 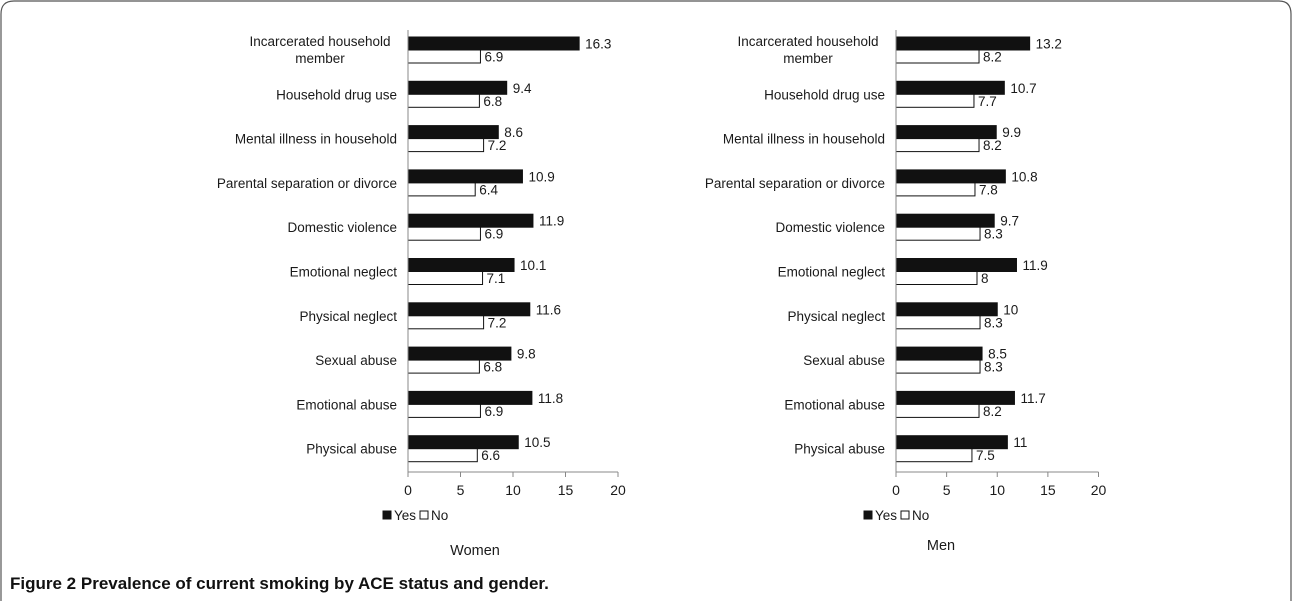 What do you see at coordinates (316, 139) in the screenshot?
I see `category-label: Mental illness in household` at bounding box center [316, 139].